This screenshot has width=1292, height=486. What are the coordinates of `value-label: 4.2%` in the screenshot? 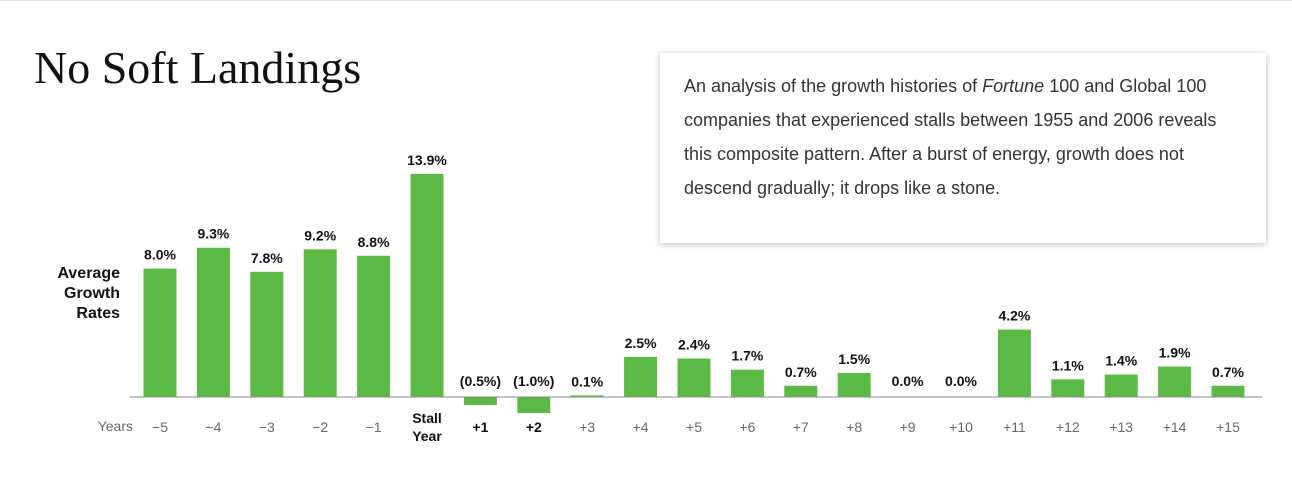 It's located at (1014, 316).